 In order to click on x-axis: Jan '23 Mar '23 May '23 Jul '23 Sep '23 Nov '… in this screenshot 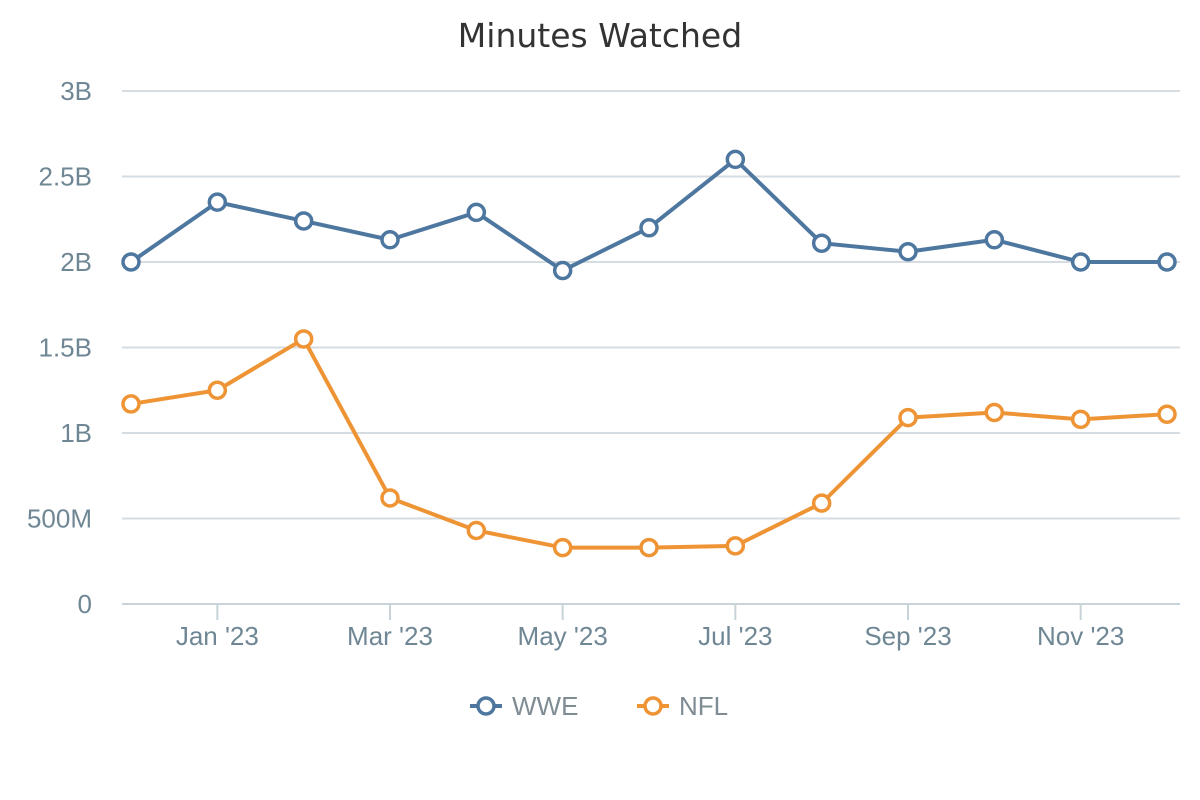, I will do `click(651, 627)`.